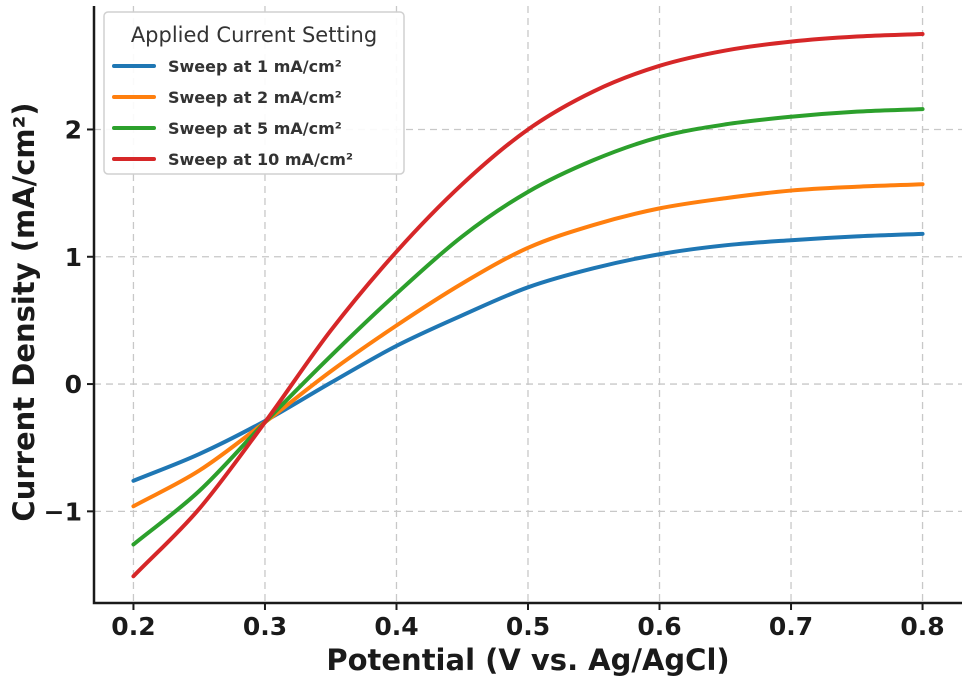  I want to click on x-tick-label: 0.3, so click(265, 626).